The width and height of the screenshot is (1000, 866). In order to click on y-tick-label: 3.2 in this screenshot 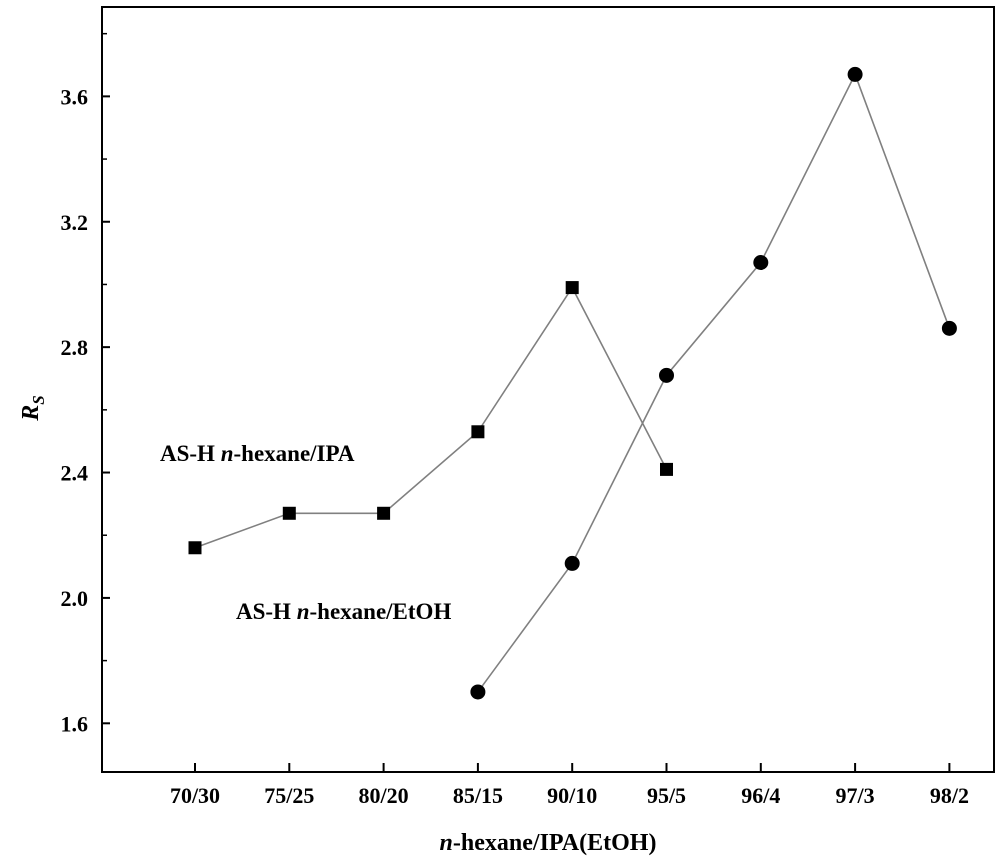, I will do `click(75, 222)`.